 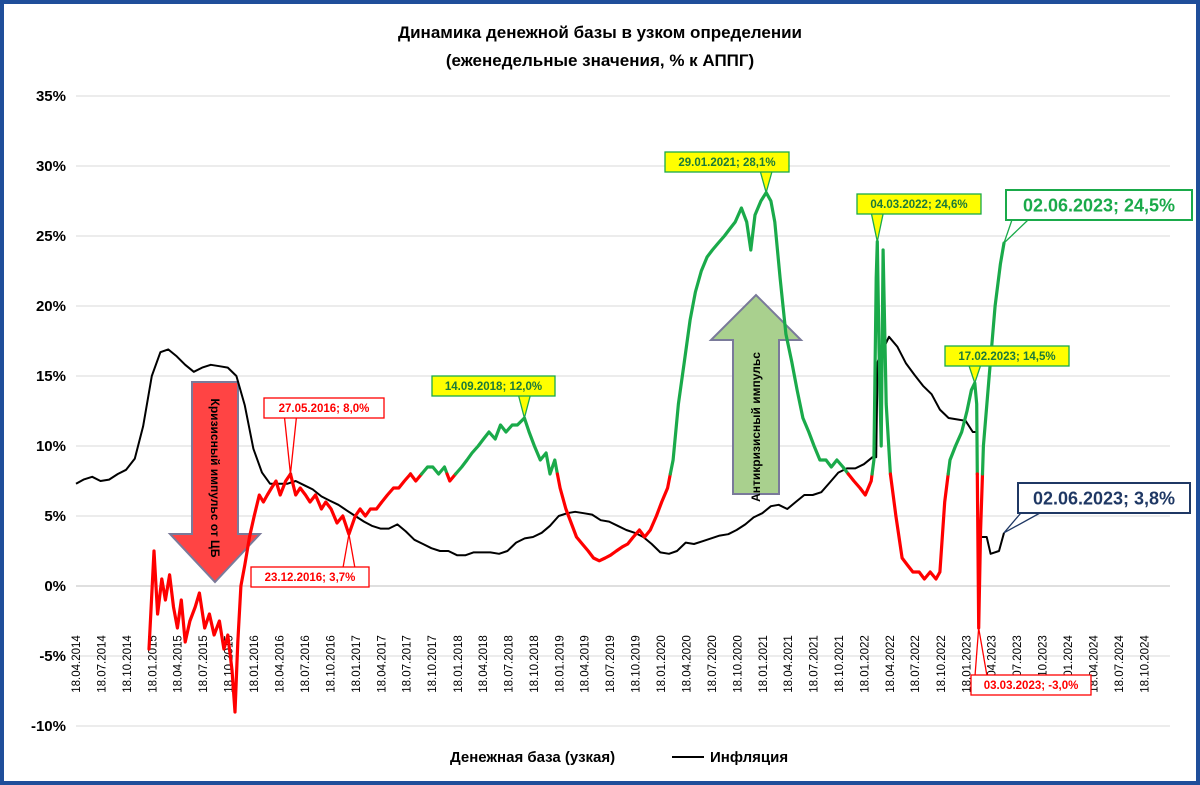 I want to click on annotation-red-2016-05: 27.05.2016; 8,0%, so click(x=324, y=436).